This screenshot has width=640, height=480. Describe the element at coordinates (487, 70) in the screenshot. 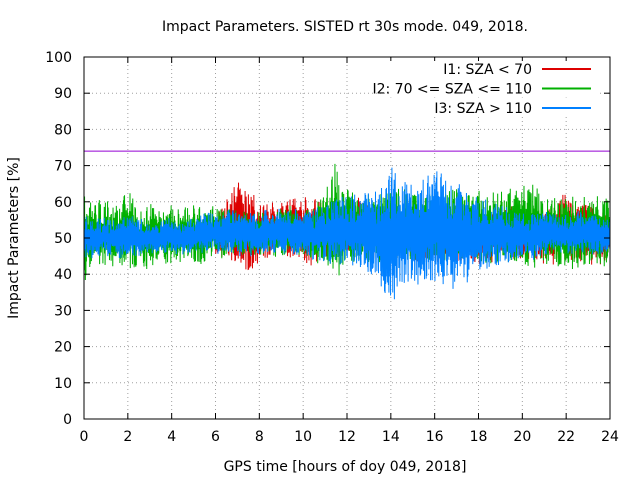

I see `legend-label-1: I1: SZA < 70` at that location.